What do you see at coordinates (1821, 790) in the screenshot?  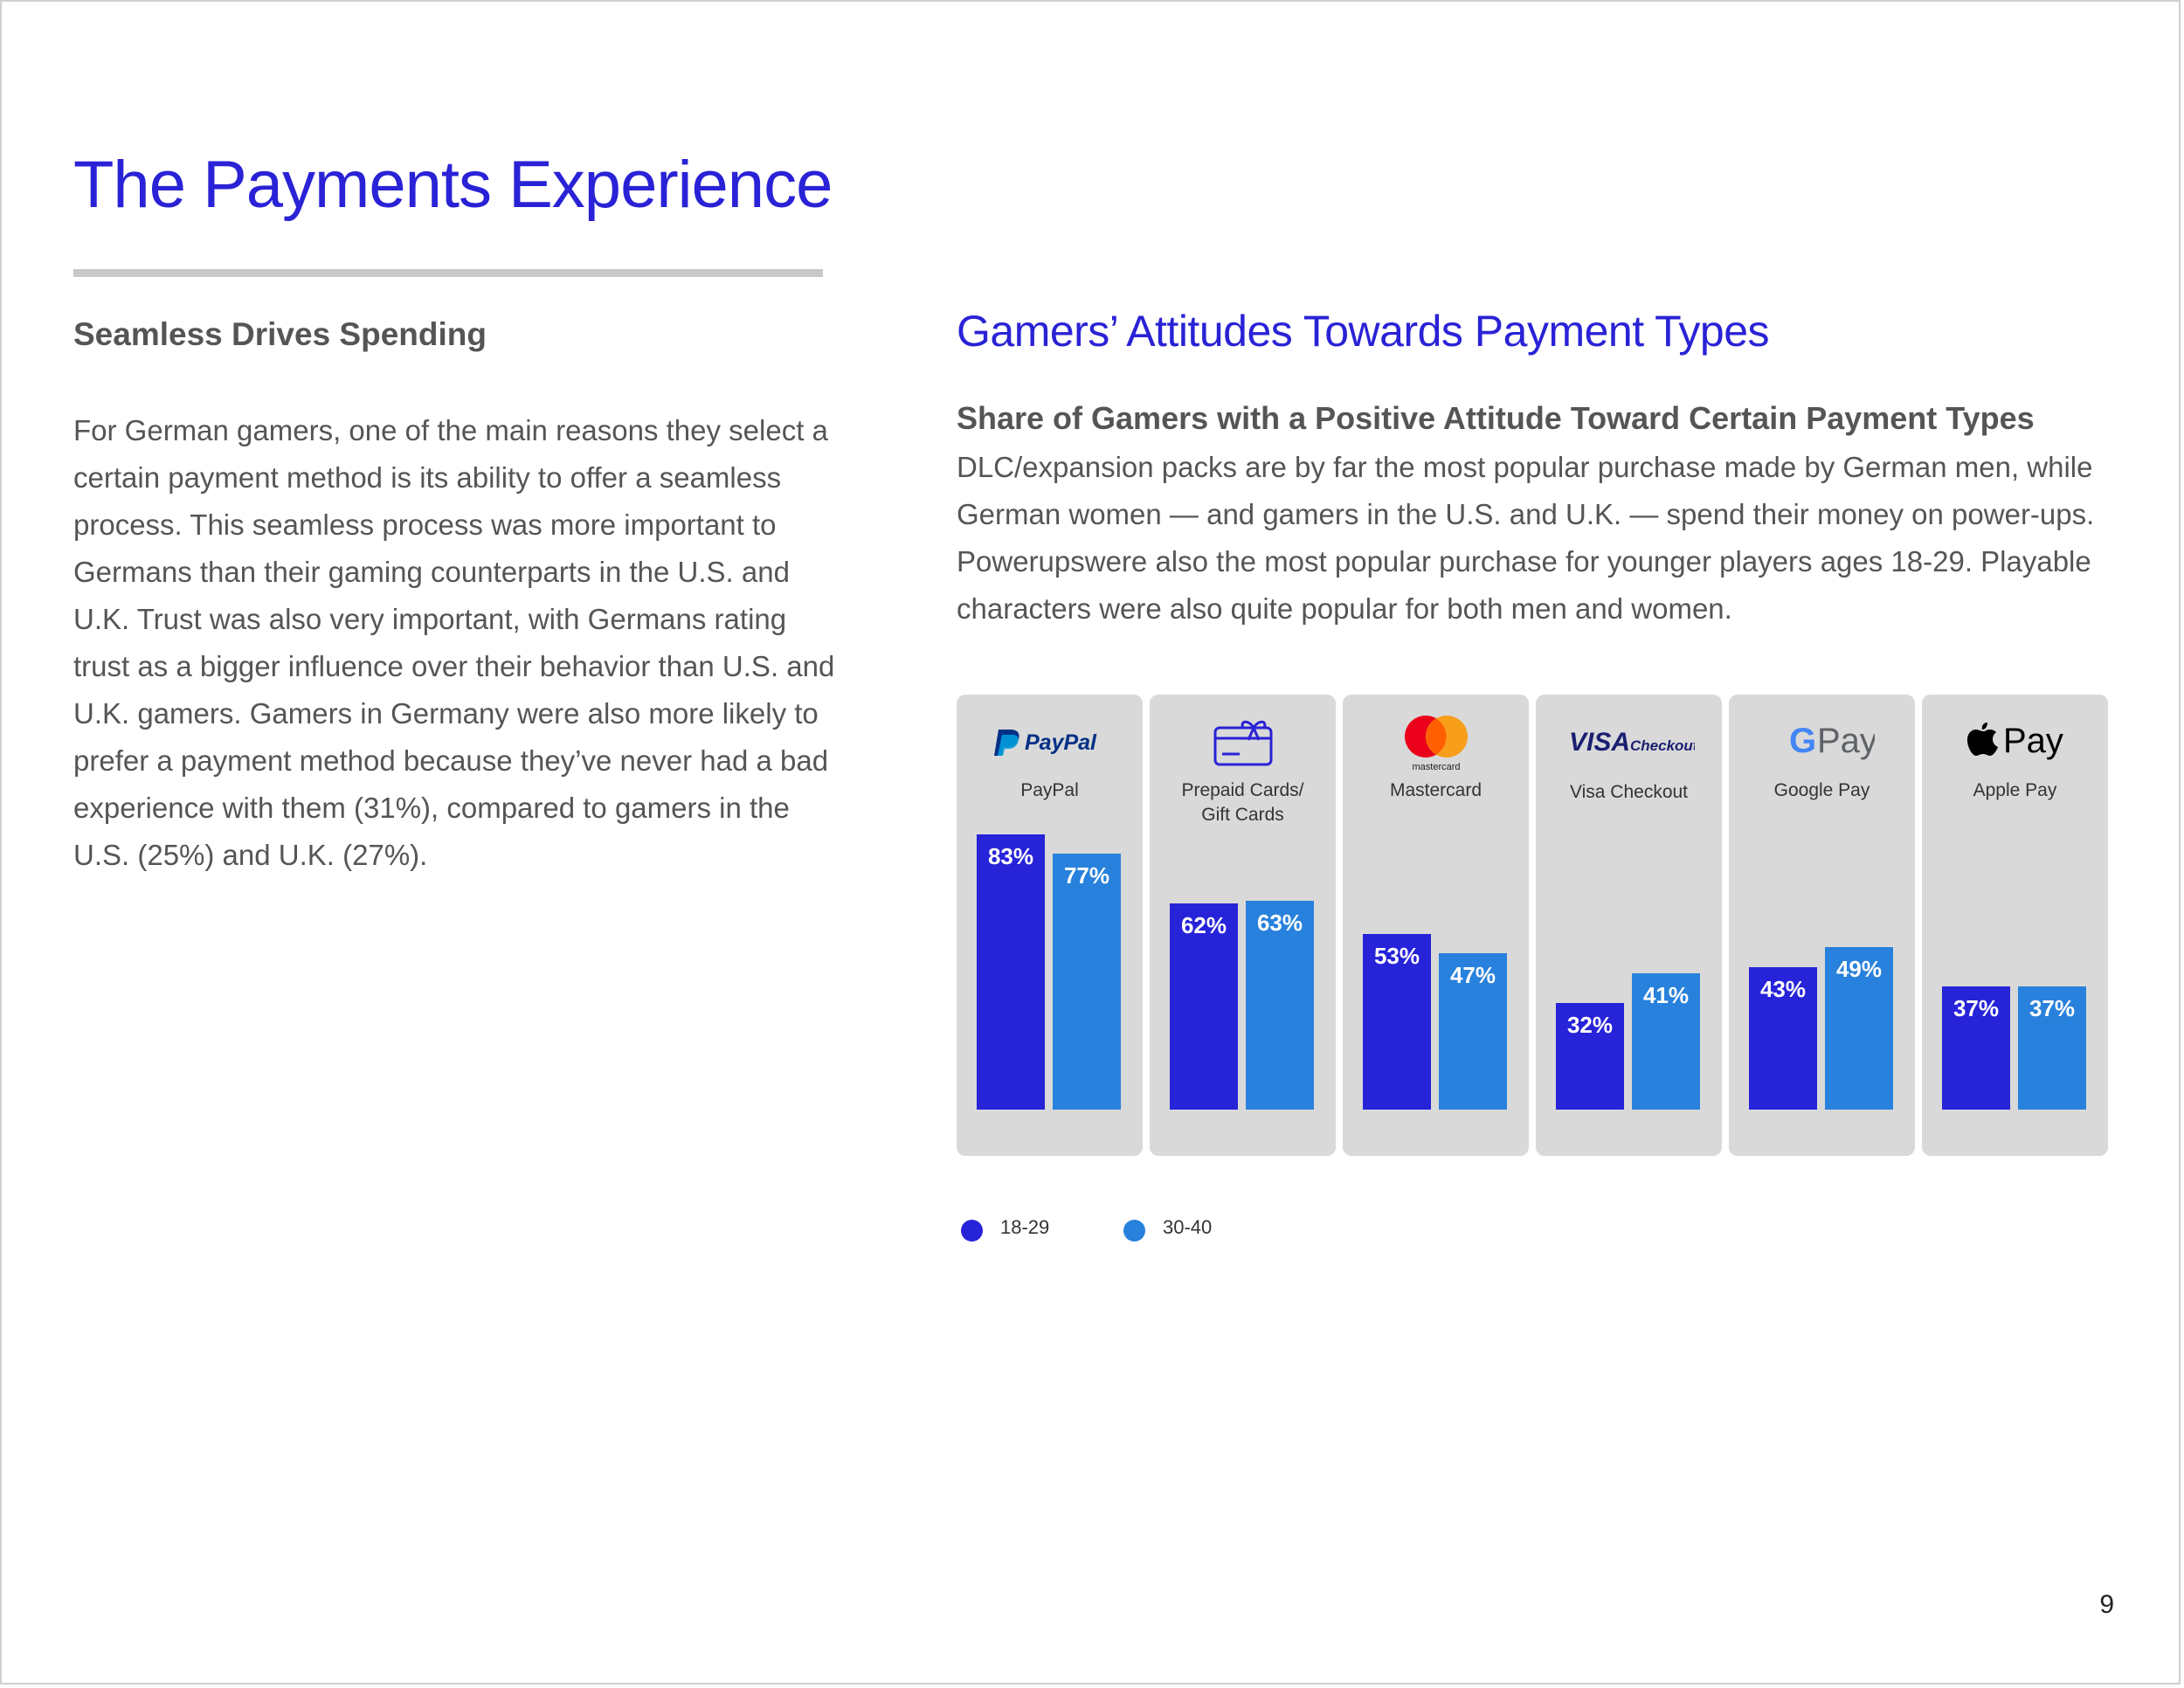 I see `category-label: Google Pay` at bounding box center [1821, 790].